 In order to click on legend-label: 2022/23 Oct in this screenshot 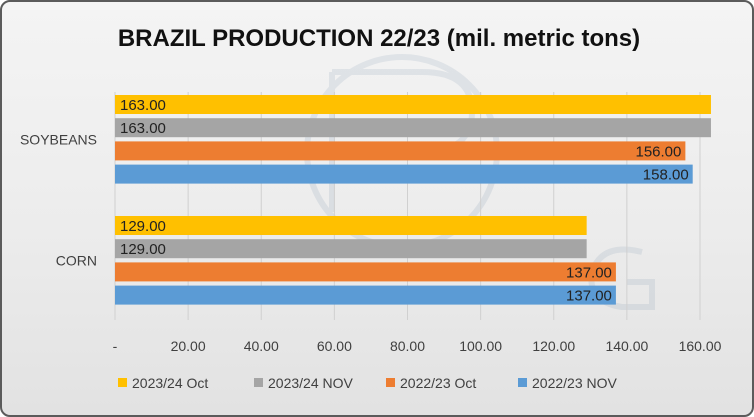, I will do `click(438, 383)`.